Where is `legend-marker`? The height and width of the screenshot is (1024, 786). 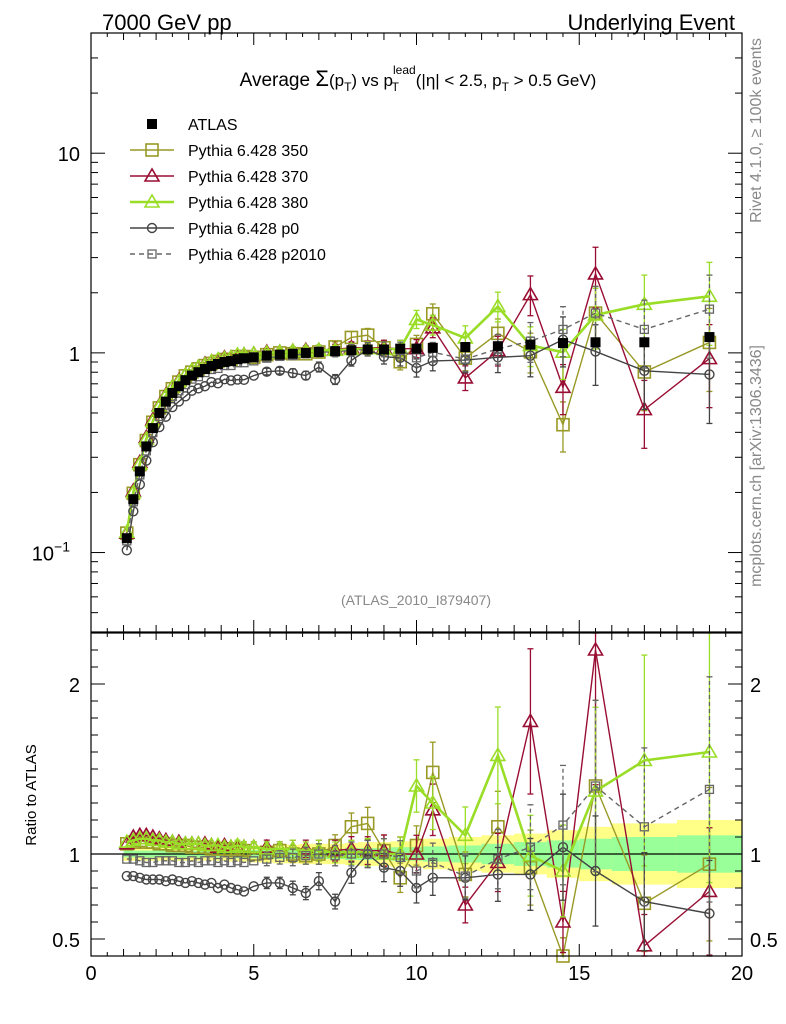
legend-marker is located at coordinates (152, 254).